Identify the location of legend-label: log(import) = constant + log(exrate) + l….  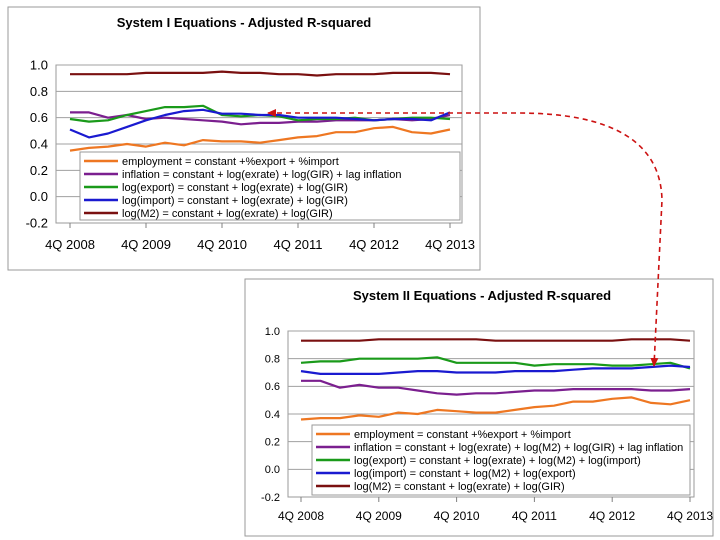
(235, 201).